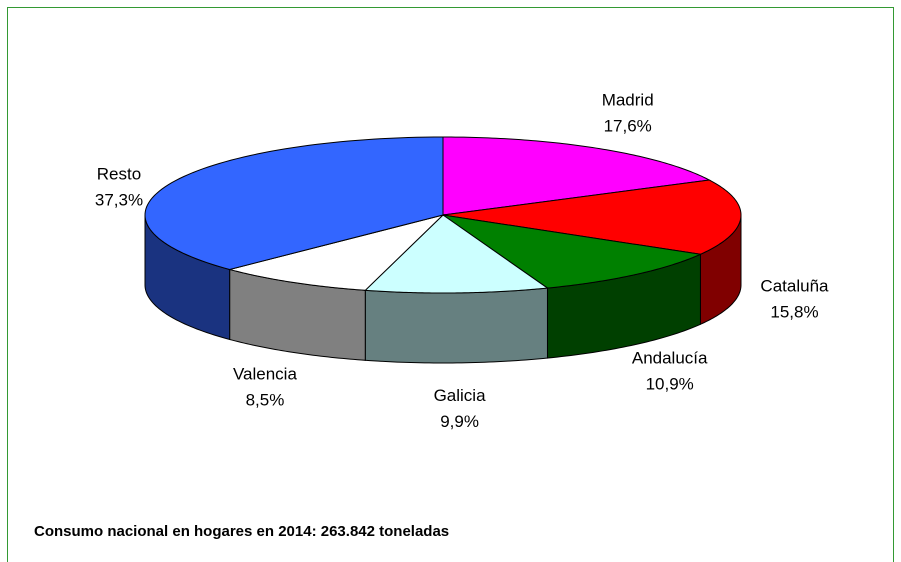  I want to click on slice-label: Madrid, so click(628, 99).